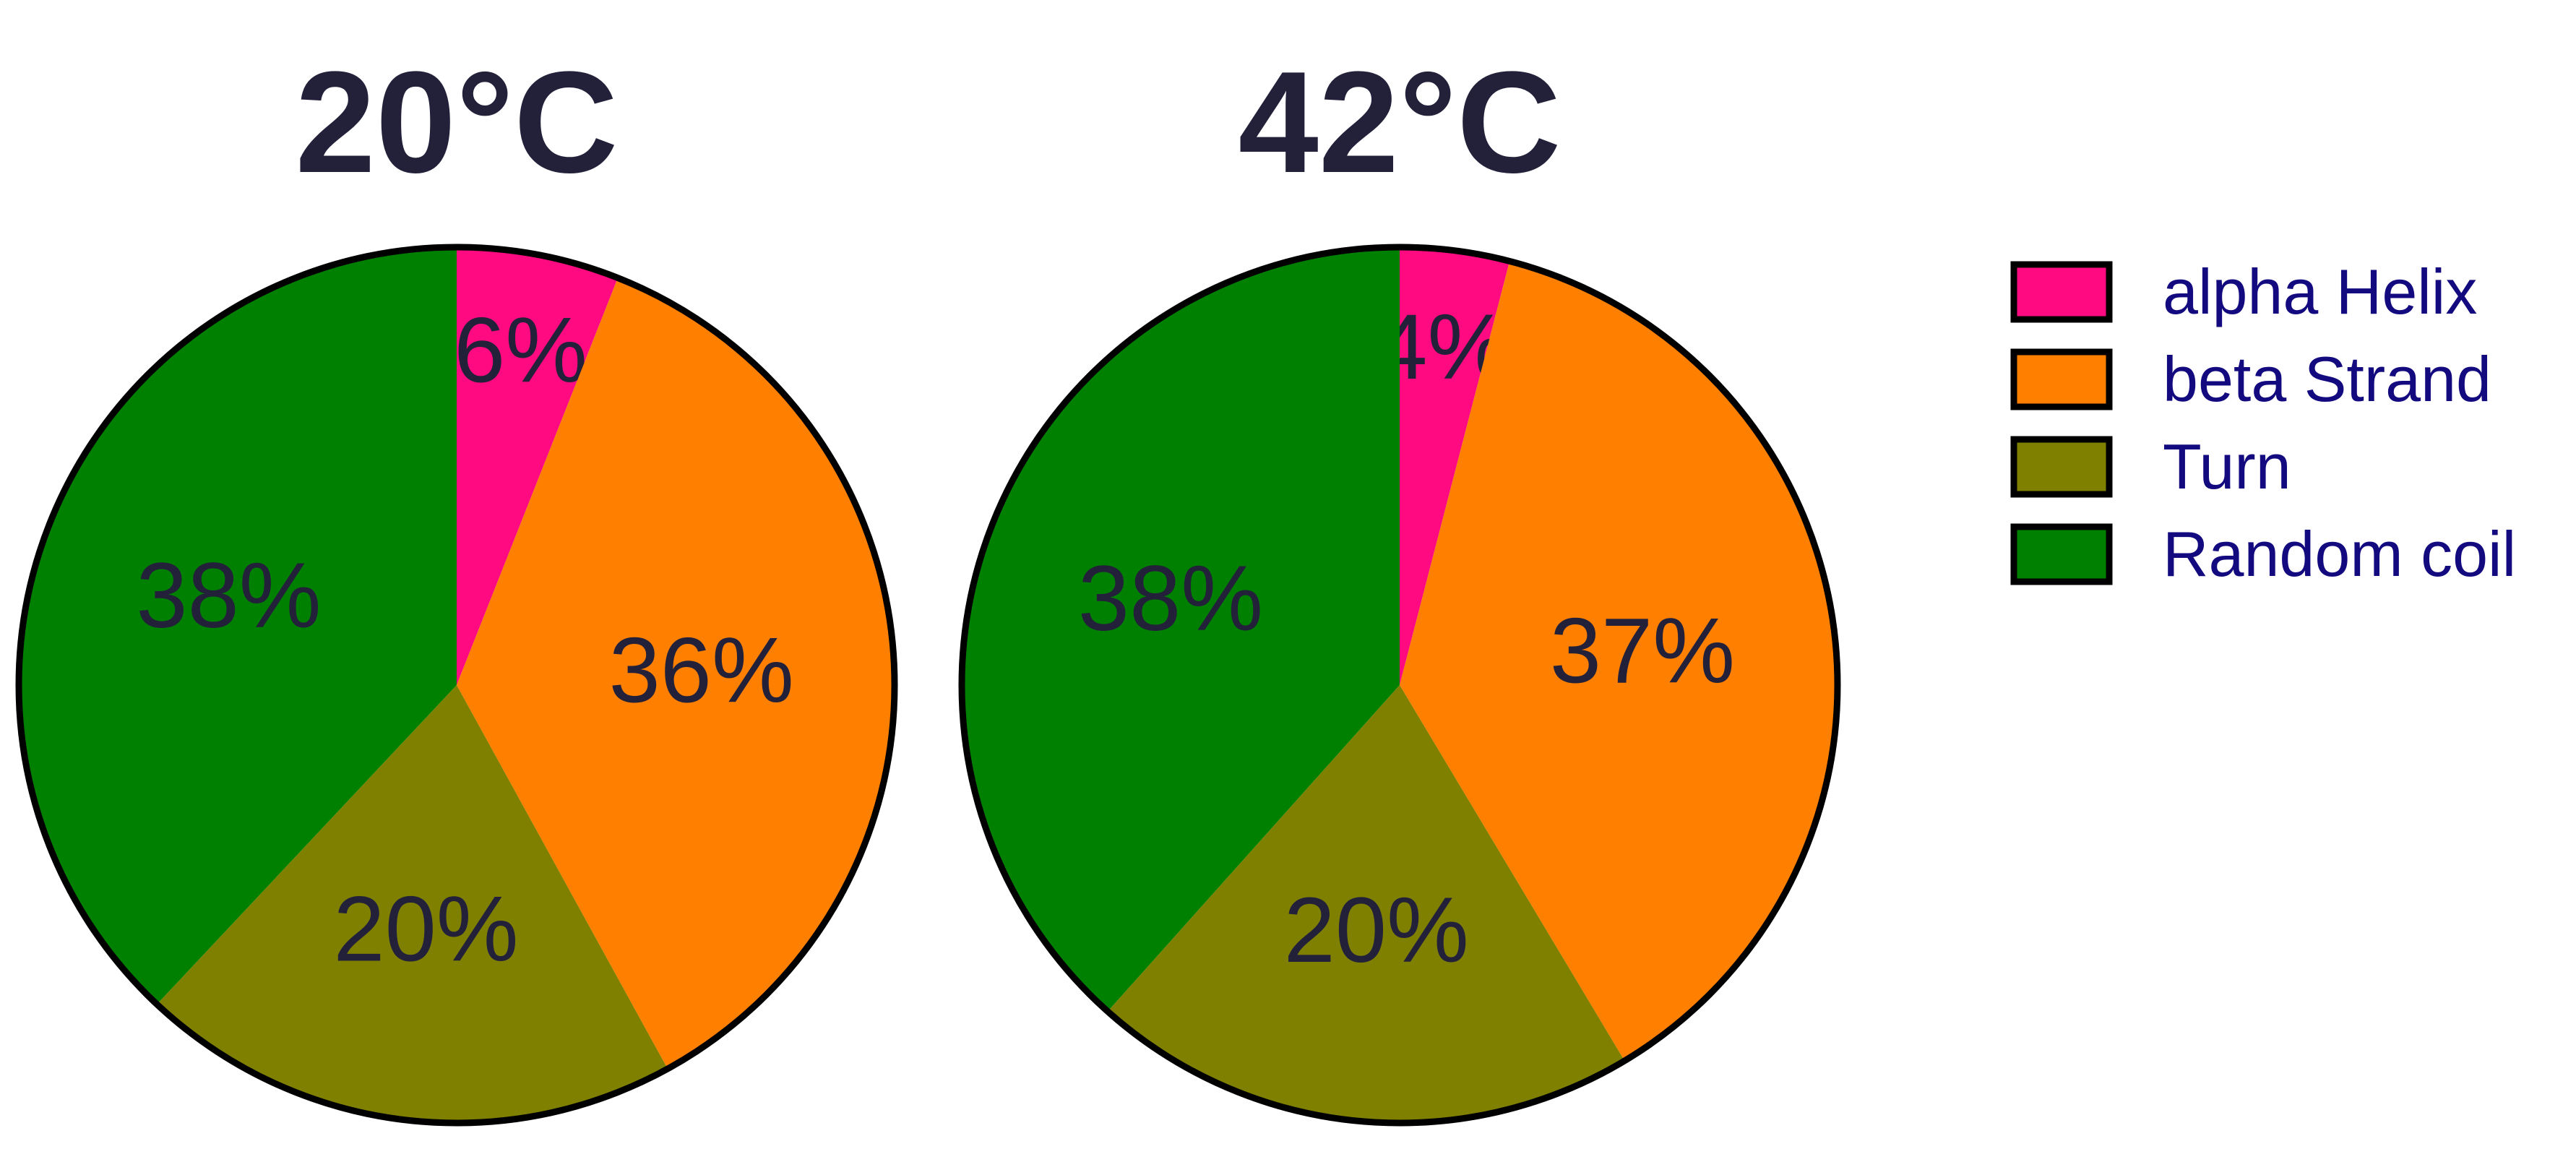 This screenshot has height=1149, width=2576. I want to click on legend-item-beta-strand: beta Strand, so click(2250, 379).